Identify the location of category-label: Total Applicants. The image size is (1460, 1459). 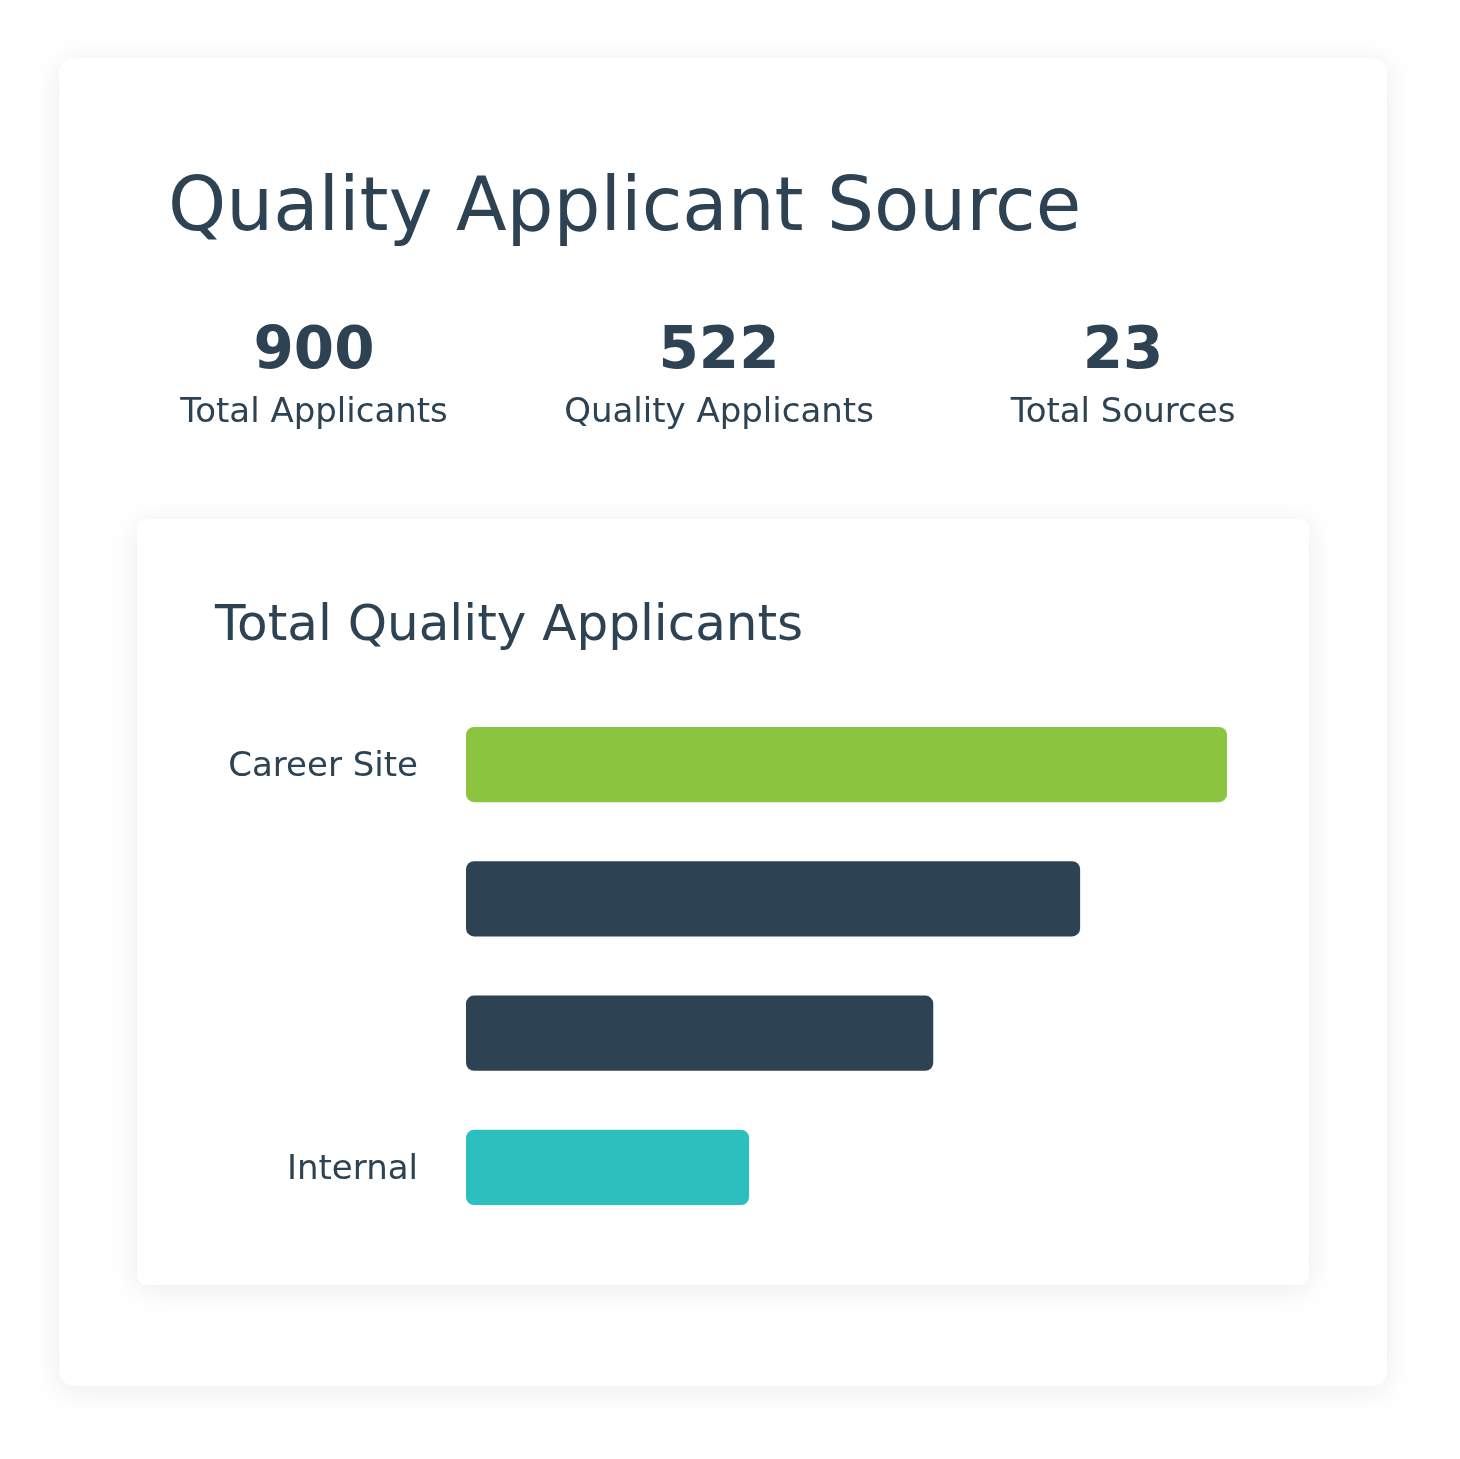
(313, 410).